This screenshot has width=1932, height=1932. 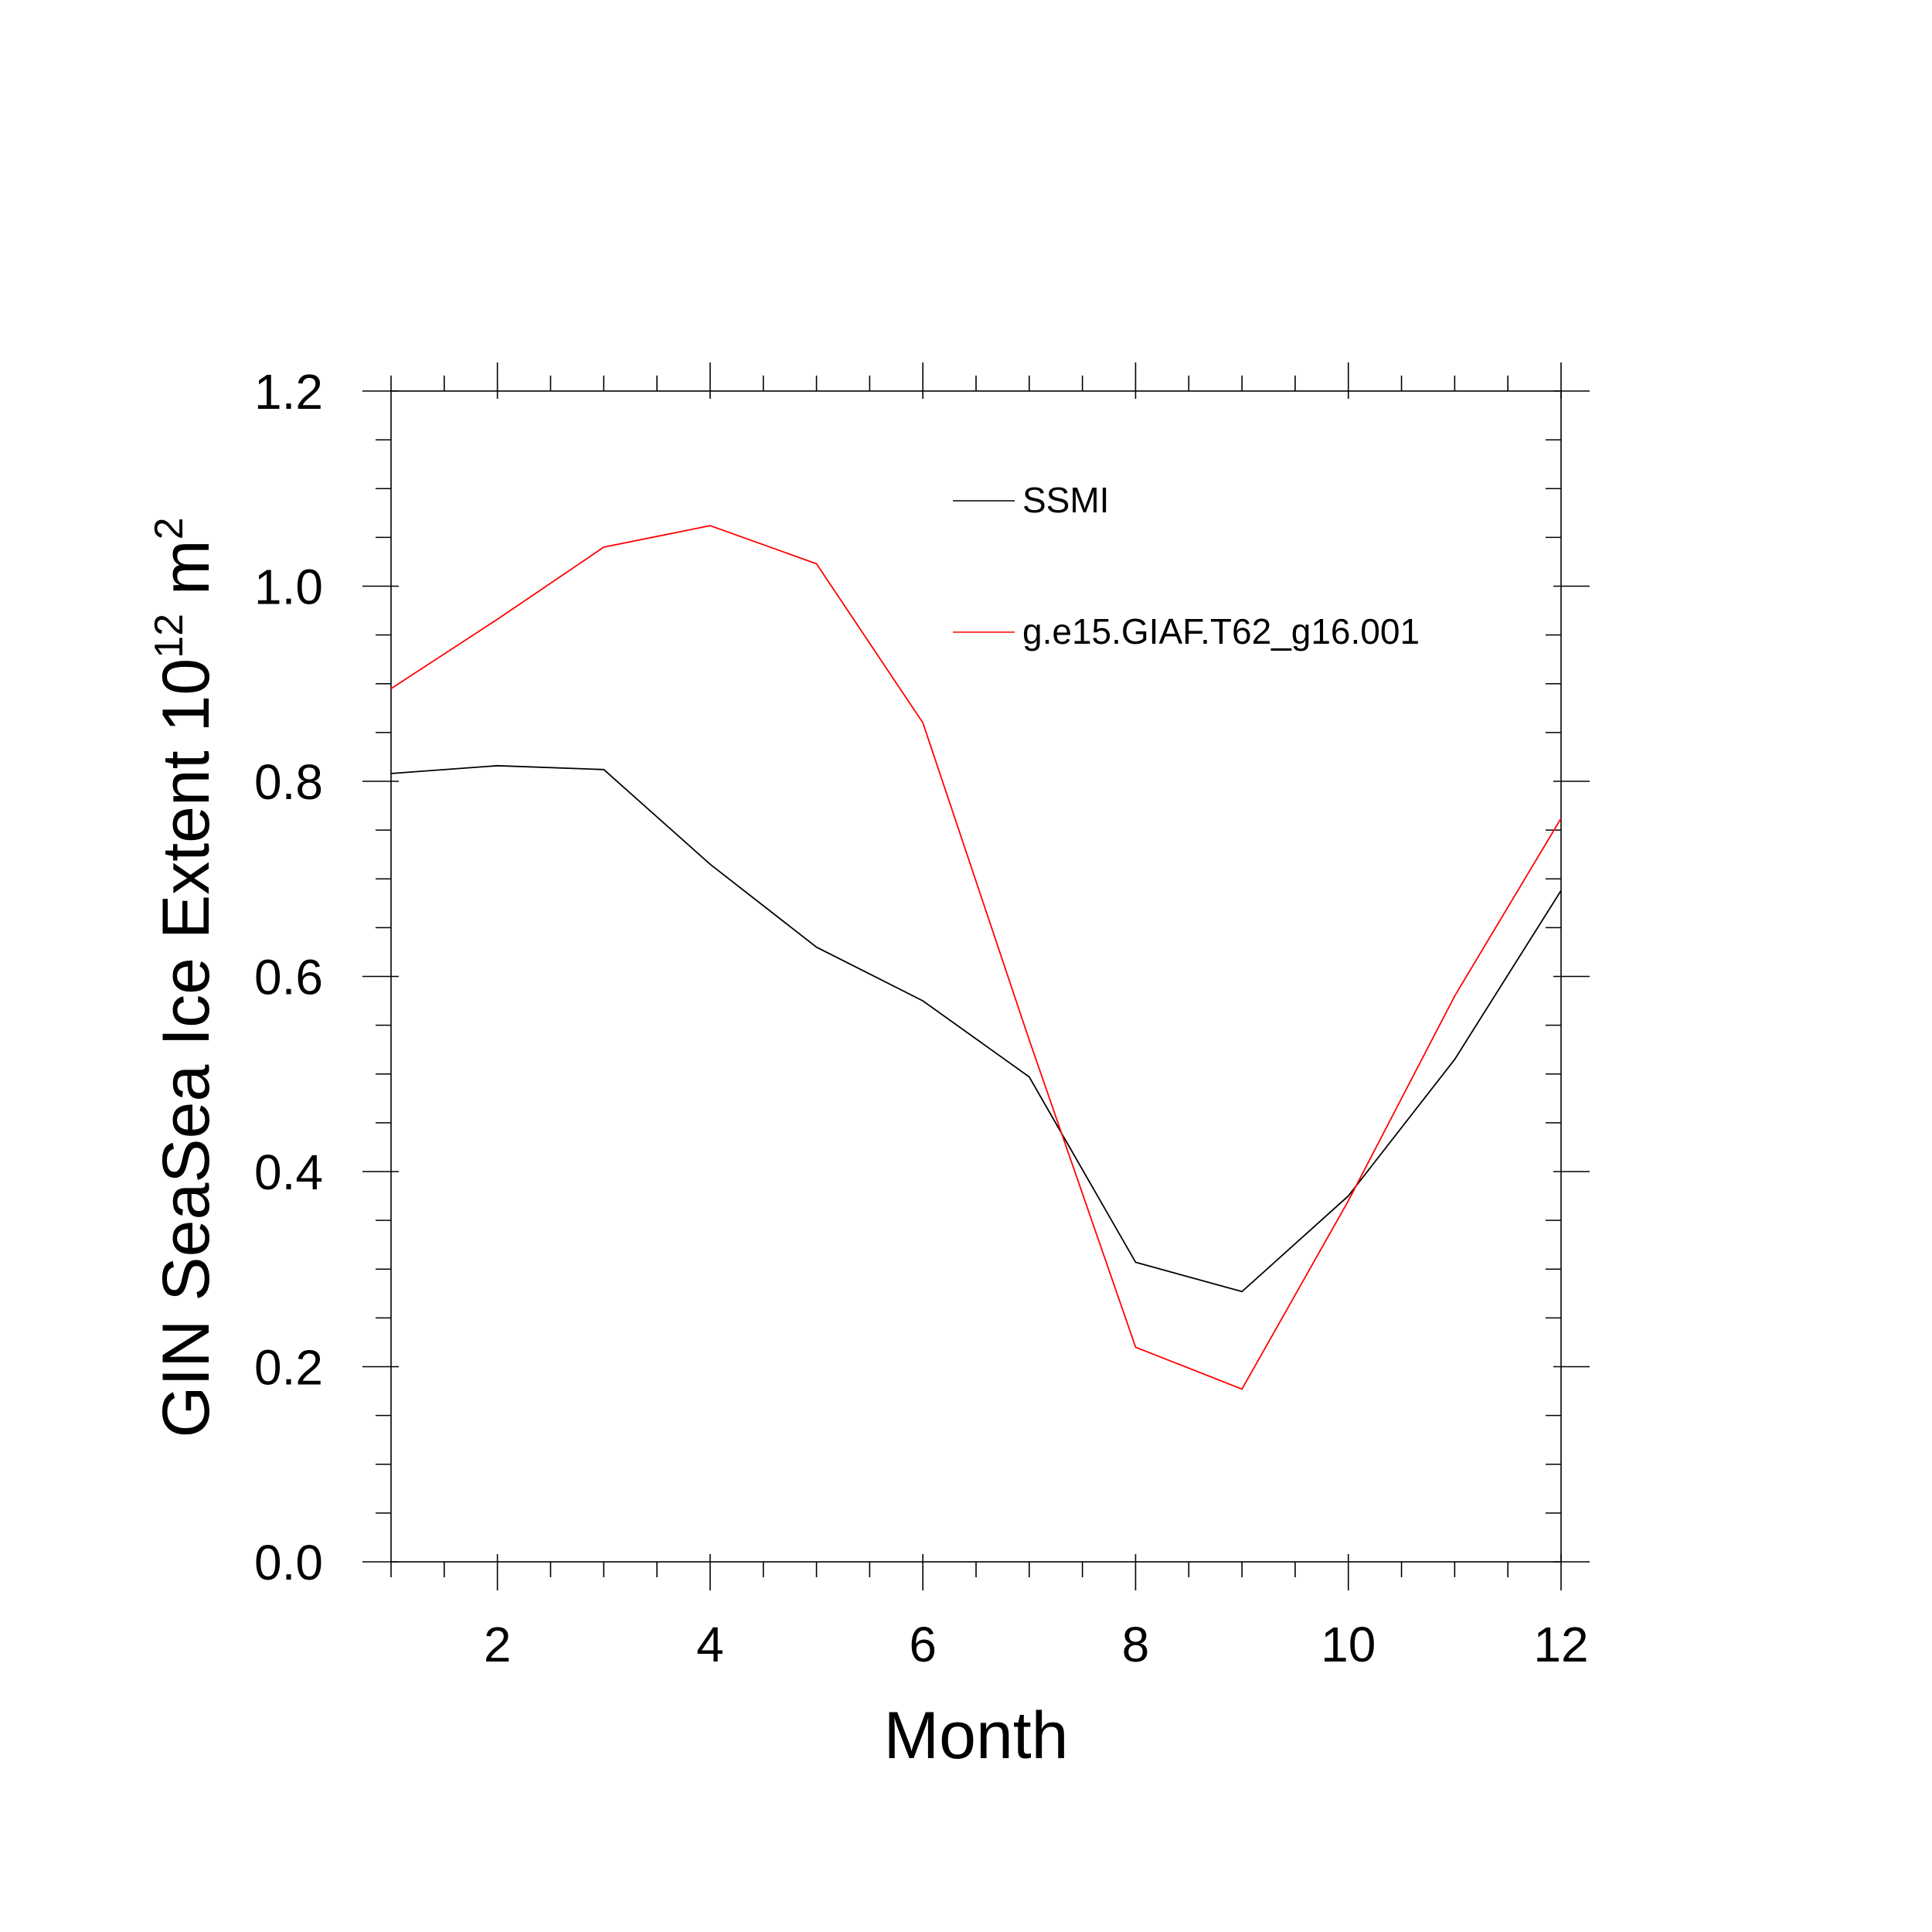 I want to click on y-tick-label: 0.4, so click(x=289, y=1172).